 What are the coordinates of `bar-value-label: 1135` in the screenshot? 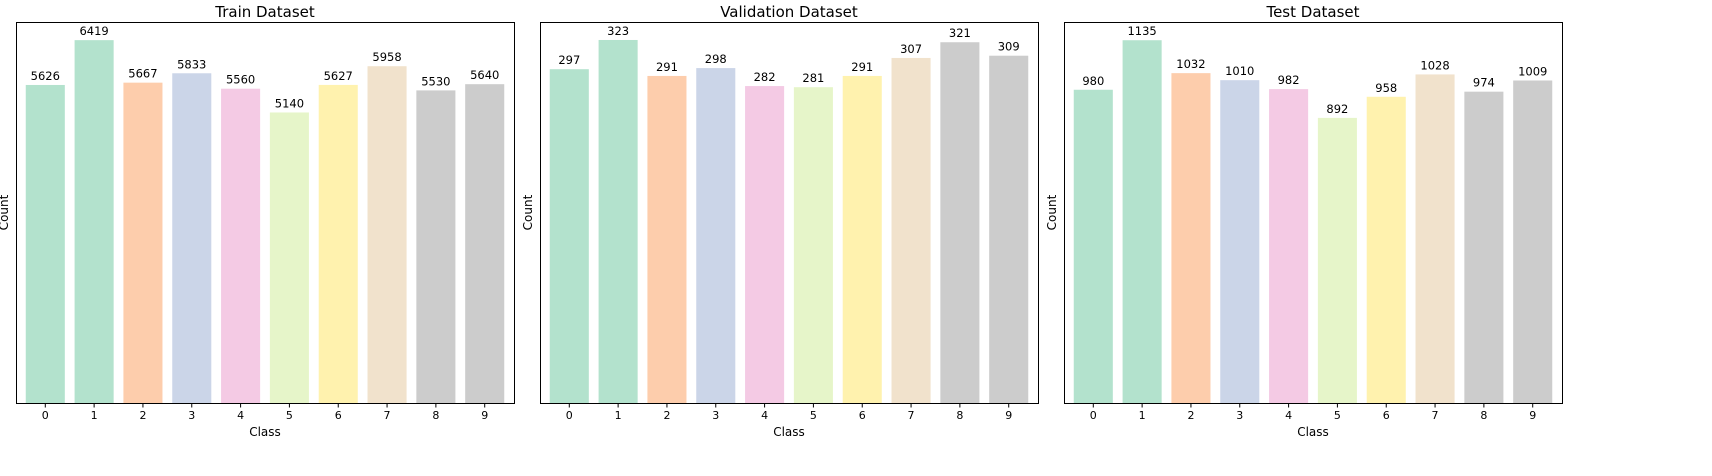 It's located at (1141, 31).